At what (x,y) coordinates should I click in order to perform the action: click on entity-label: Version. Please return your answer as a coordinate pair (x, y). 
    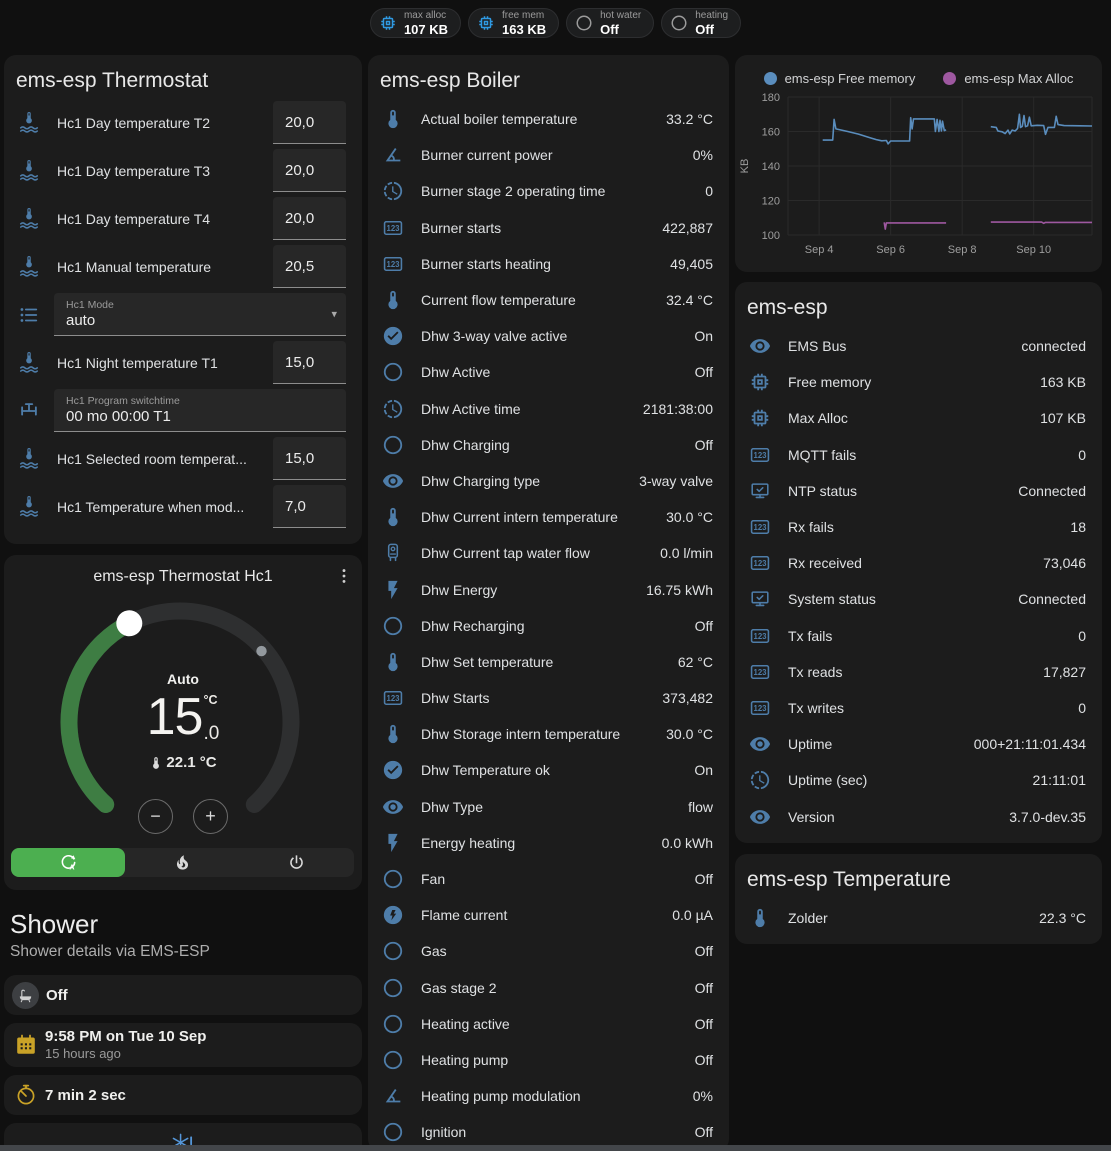
    Looking at the image, I should click on (811, 816).